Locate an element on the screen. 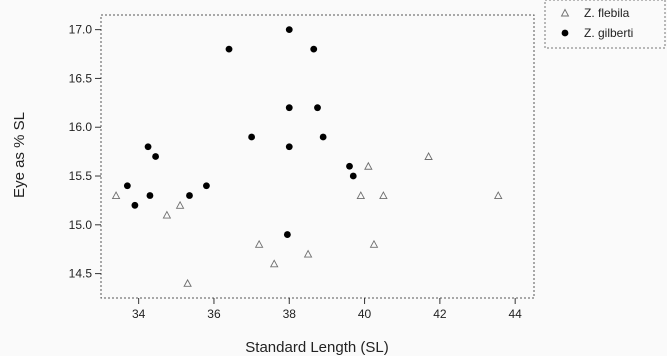 The height and width of the screenshot is (356, 667). y-tick-label: 15.5 is located at coordinates (81, 176).